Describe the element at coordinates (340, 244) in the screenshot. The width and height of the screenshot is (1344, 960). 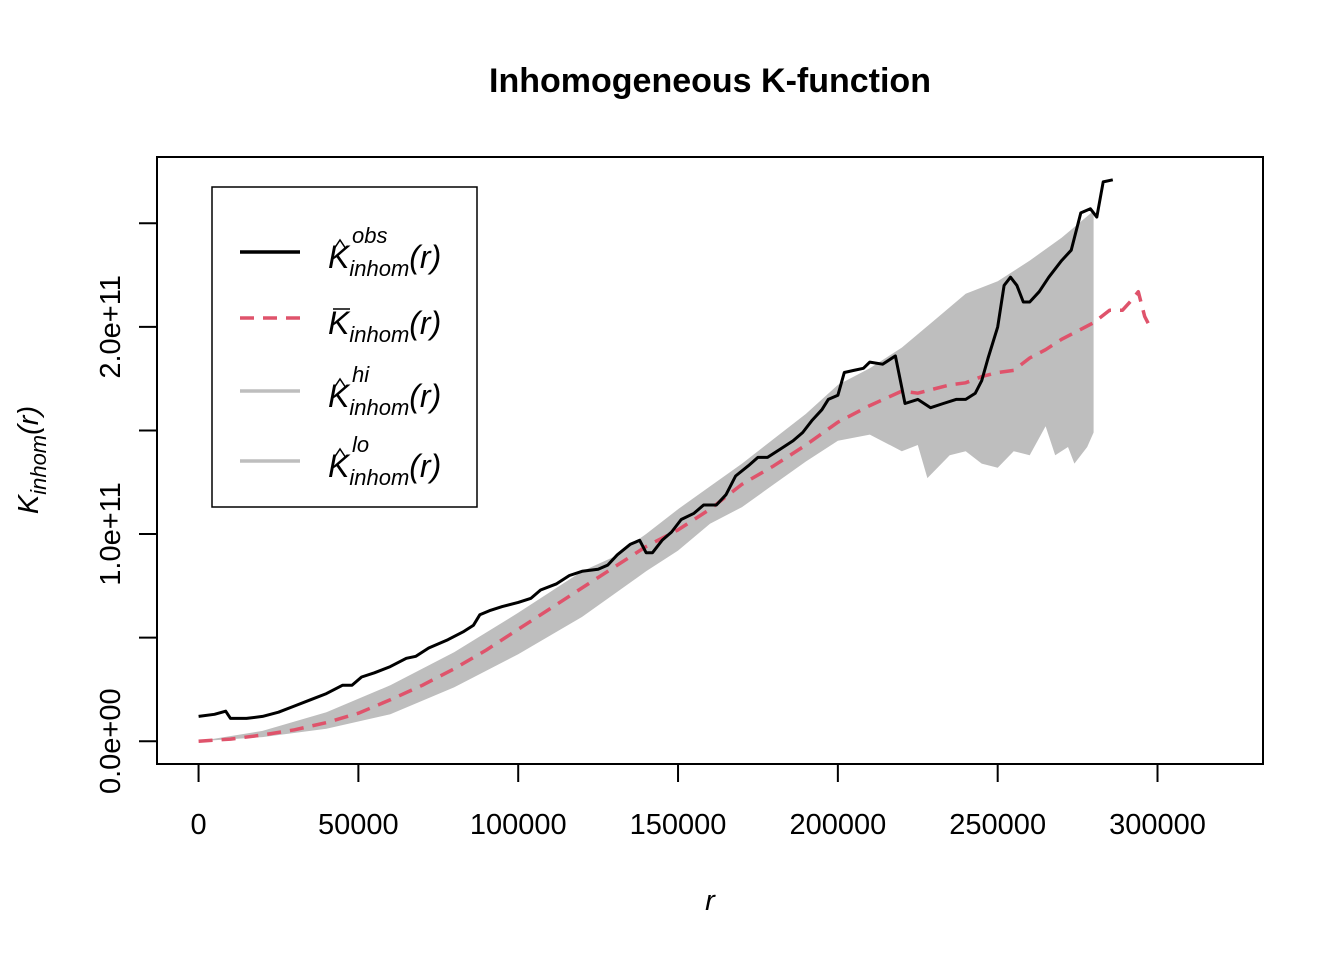
I see `legend-hat-obs` at that location.